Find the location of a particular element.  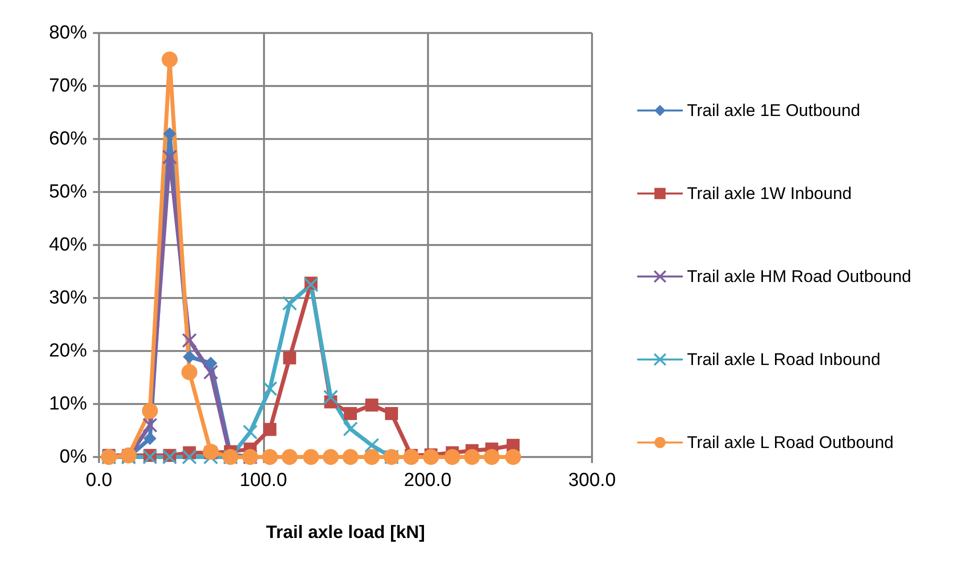

x-axis-title: Trail axle load [kN] is located at coordinates (346, 532).